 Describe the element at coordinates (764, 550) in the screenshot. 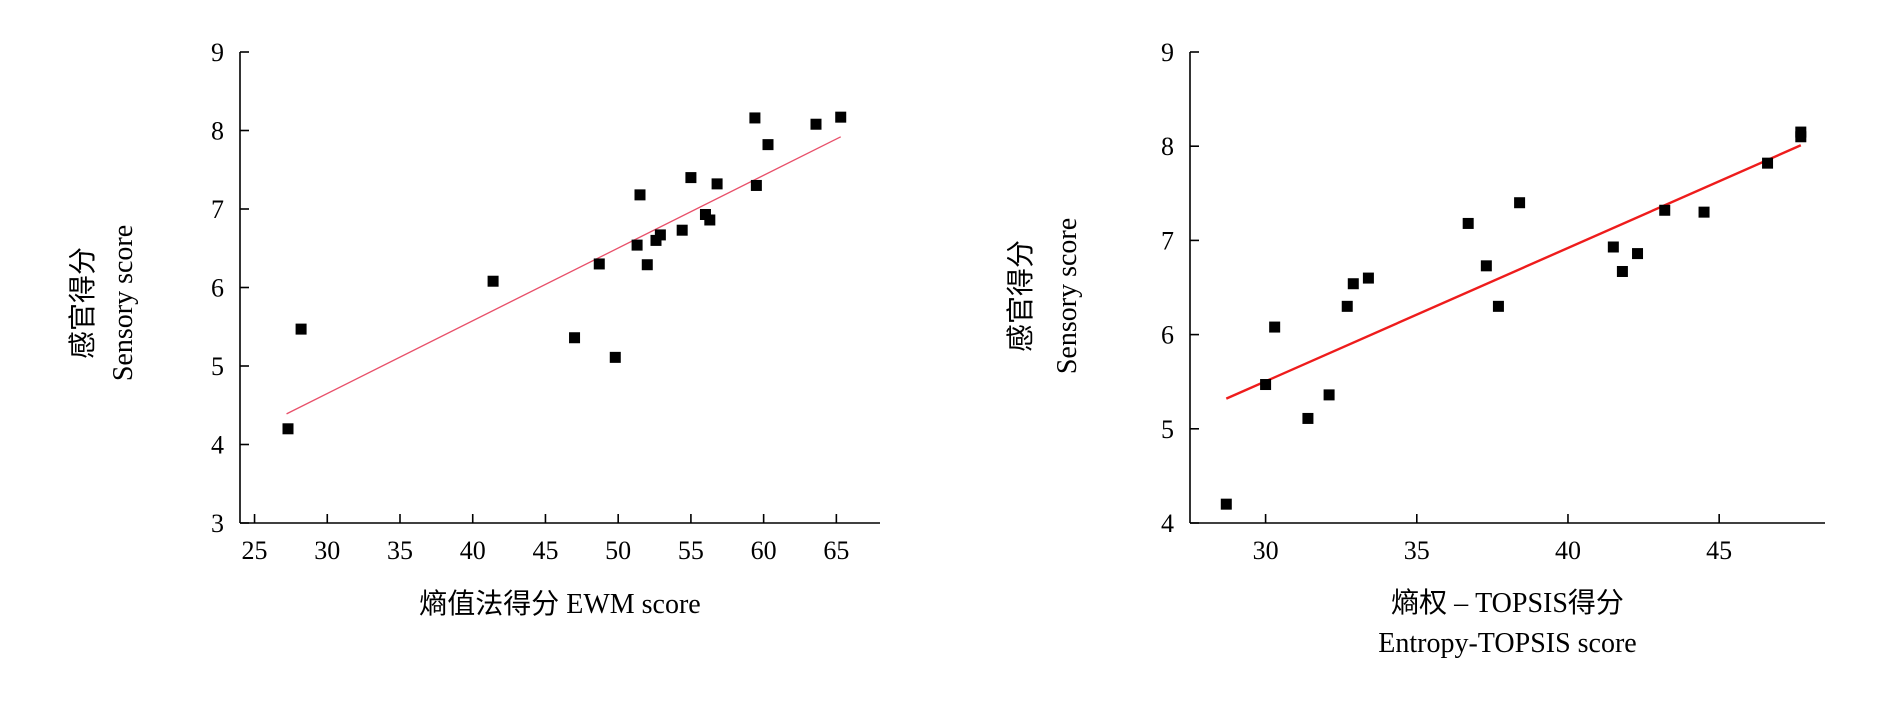

I see `x-tick-label: 60` at that location.